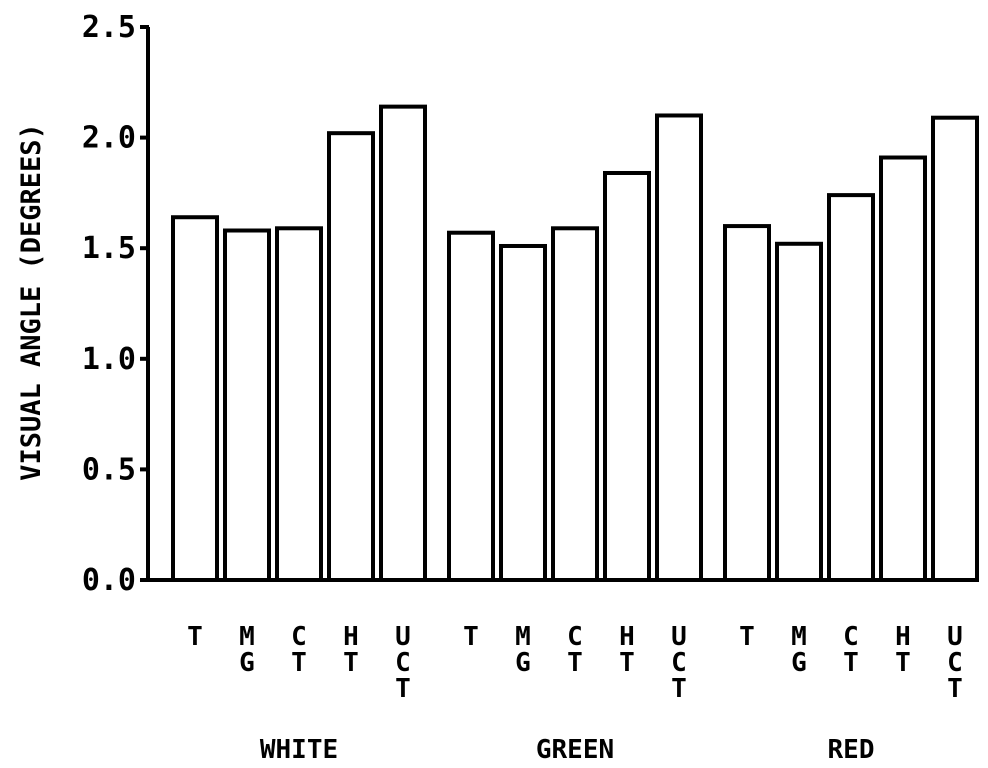 The width and height of the screenshot is (988, 768). Describe the element at coordinates (523, 637) in the screenshot. I see `category-label-green-mg: M` at that location.